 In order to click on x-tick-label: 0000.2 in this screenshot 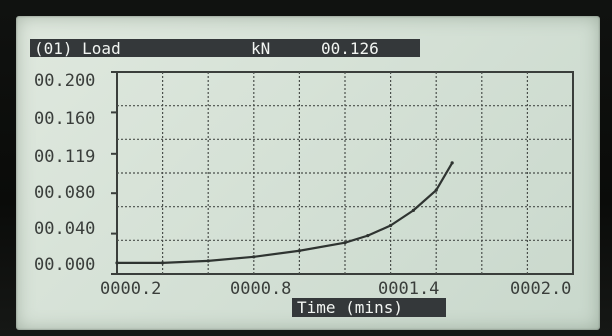, I will do `click(130, 289)`.